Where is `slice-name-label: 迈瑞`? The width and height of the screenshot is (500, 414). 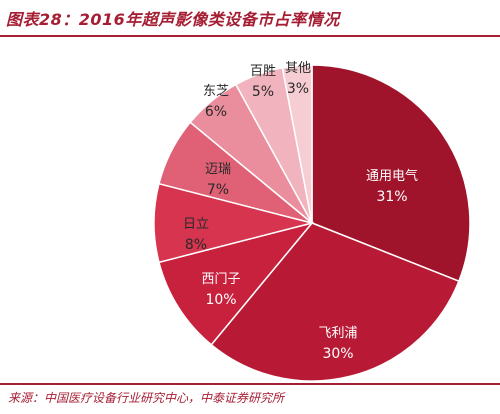
slice-name-label: 迈瑞 is located at coordinates (218, 169).